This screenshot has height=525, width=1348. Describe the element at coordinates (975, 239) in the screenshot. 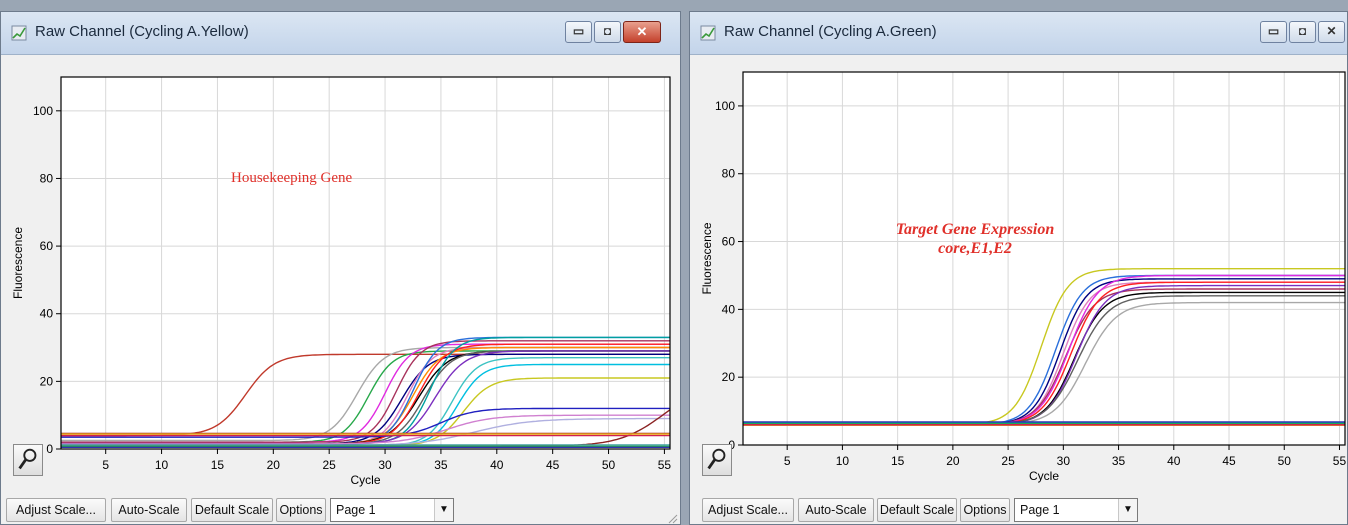

I see `target-gene-annotation: Target Gene Expression core,E1,E2` at that location.